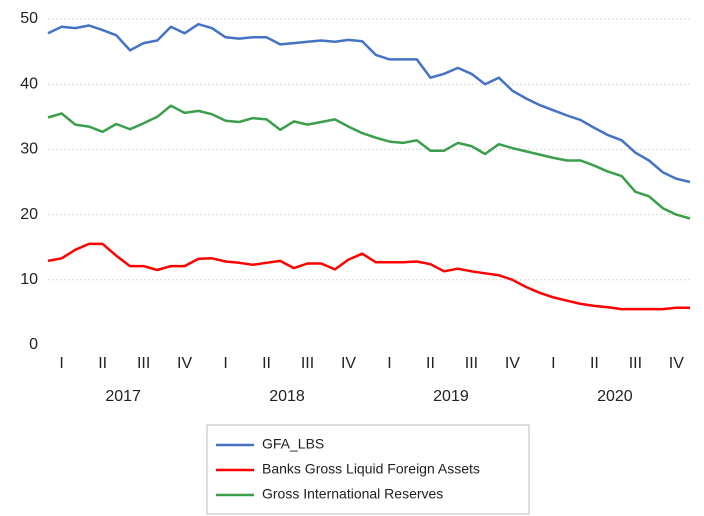 Image resolution: width=704 pixels, height=516 pixels. I want to click on y-tick-label: 30, so click(29, 149).